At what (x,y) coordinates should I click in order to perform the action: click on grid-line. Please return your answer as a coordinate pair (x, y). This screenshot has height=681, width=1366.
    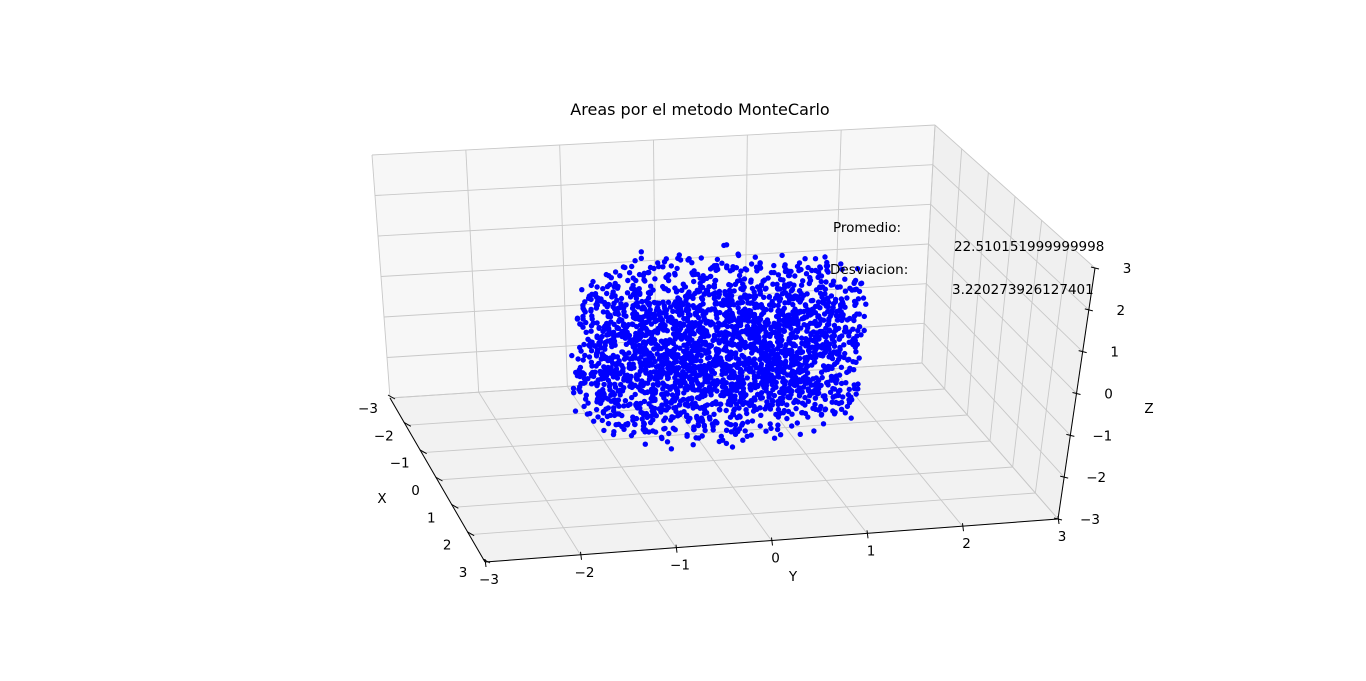
    Looking at the image, I should click on (654, 260).